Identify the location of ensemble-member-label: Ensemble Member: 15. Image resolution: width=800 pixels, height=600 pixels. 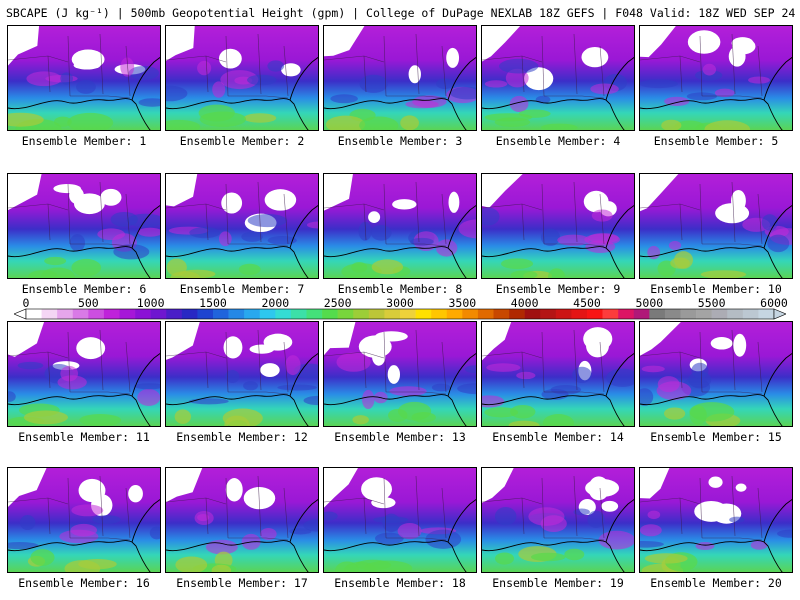
(716, 437).